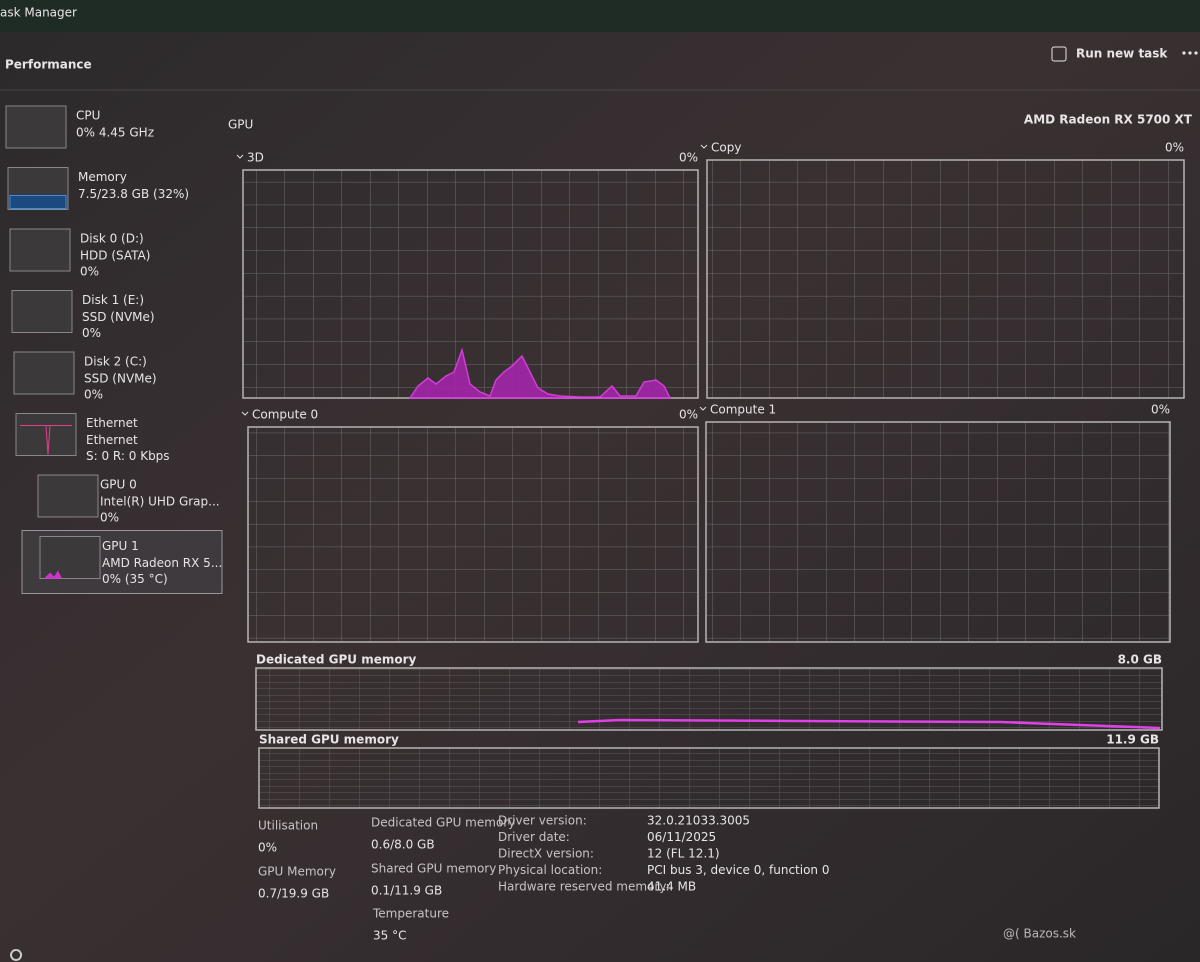  What do you see at coordinates (329, 740) in the screenshot?
I see `memory-graph-label: Shared GPU memory` at bounding box center [329, 740].